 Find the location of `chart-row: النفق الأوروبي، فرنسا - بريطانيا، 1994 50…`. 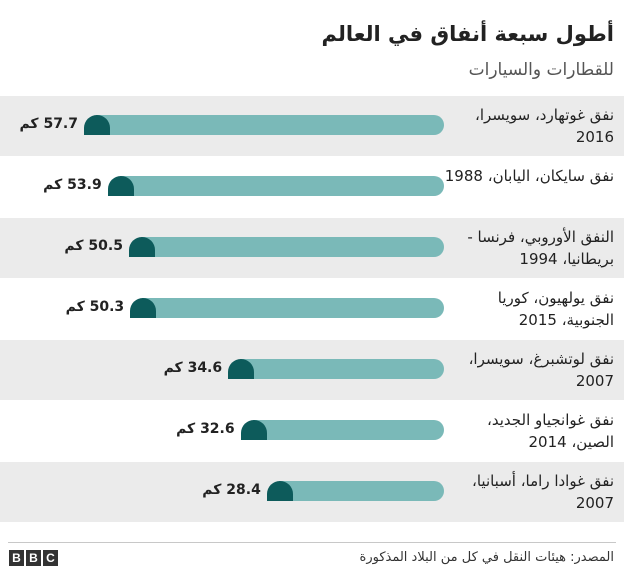

chart-row: النفق الأوروبي، فرنسا - بريطانيا، 1994 50… is located at coordinates (312, 248).